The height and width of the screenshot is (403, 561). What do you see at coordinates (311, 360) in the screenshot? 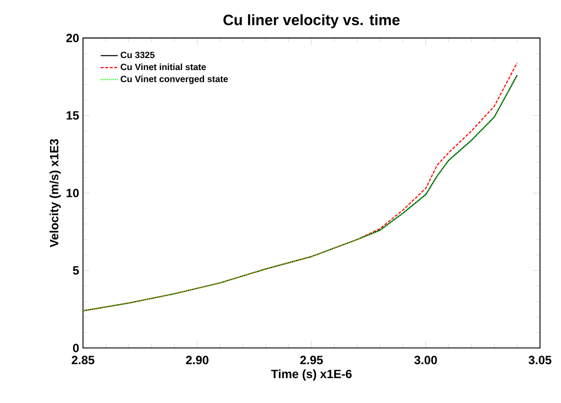
I see `x-tick-label: 2.95` at bounding box center [311, 360].